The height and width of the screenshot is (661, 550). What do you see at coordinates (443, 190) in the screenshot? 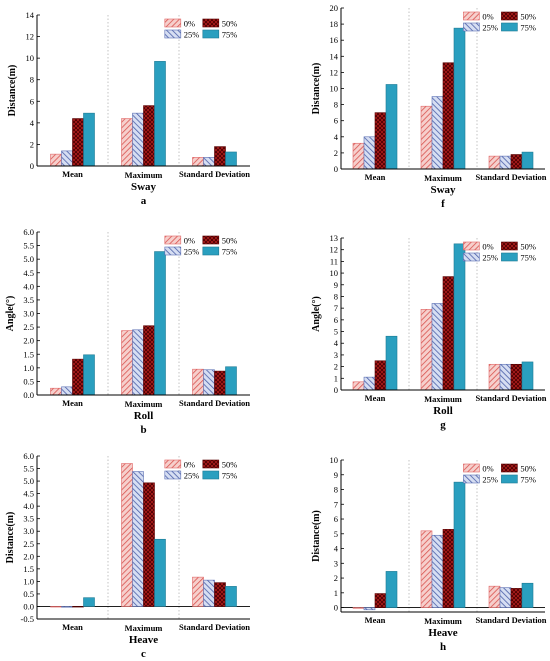
I see `x-axis-label: Sway` at bounding box center [443, 190].